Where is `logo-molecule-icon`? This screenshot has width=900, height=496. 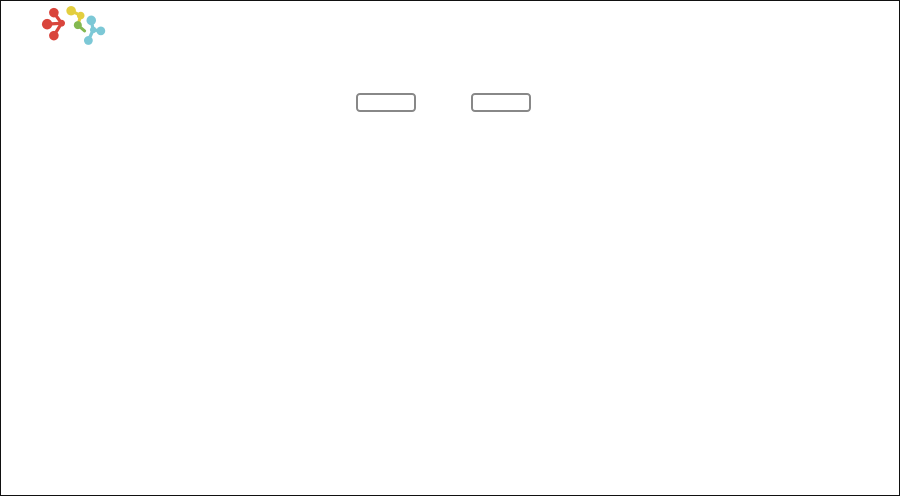
logo-molecule-icon is located at coordinates (73, 25).